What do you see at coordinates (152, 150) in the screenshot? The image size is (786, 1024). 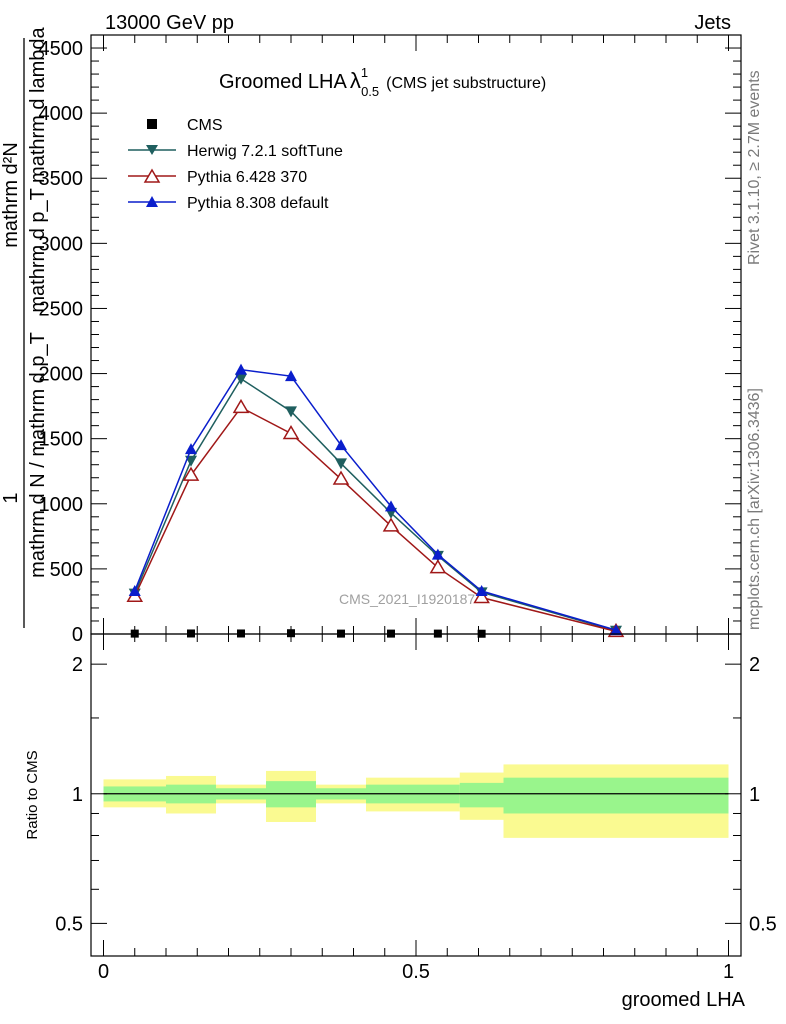 I see `legend-marker-herwig` at bounding box center [152, 150].